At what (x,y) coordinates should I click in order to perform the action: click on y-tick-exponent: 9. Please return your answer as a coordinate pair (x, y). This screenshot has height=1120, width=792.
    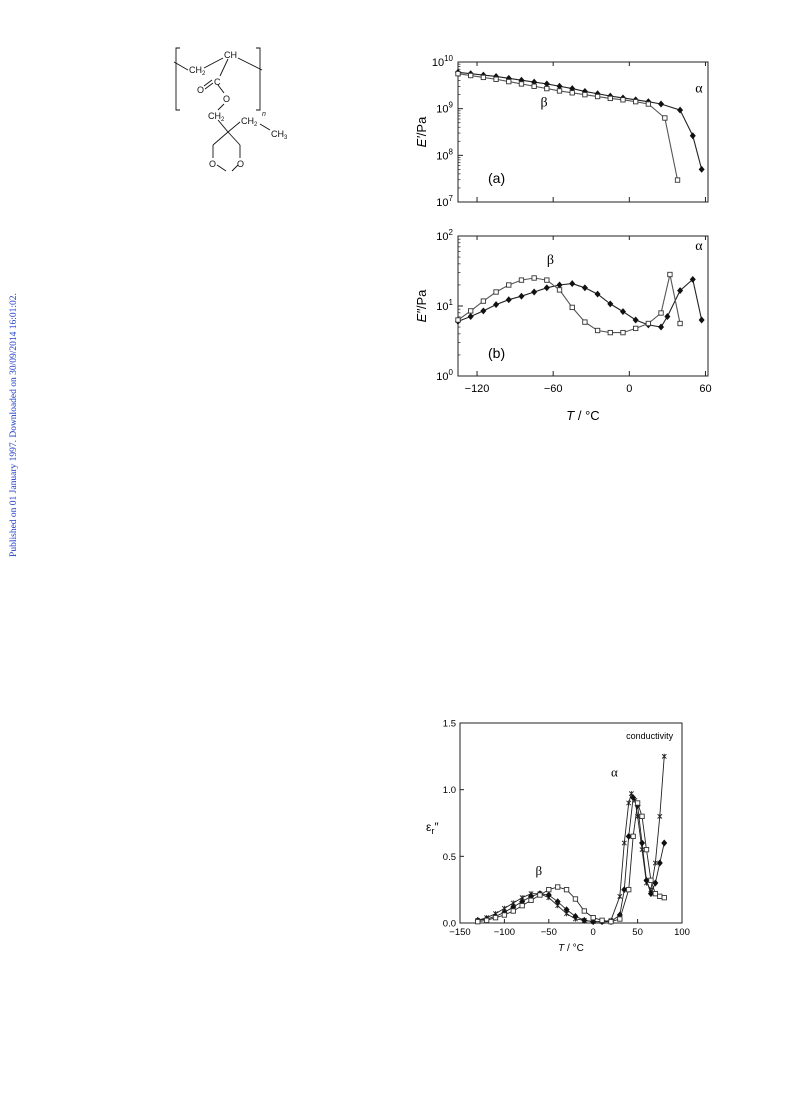
    Looking at the image, I should click on (451, 105).